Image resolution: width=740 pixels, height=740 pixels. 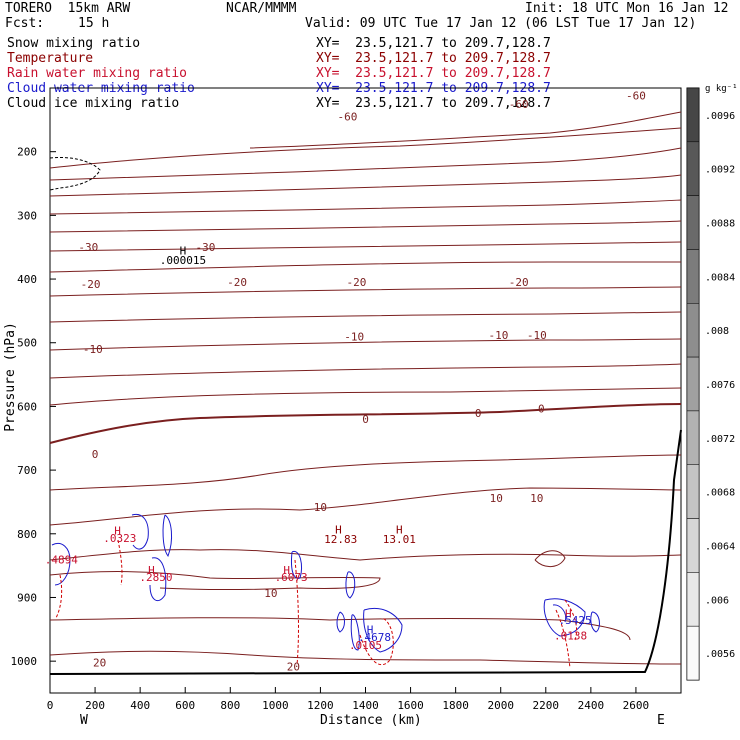 I want to click on isotherm-h, so click(x=365, y=396).